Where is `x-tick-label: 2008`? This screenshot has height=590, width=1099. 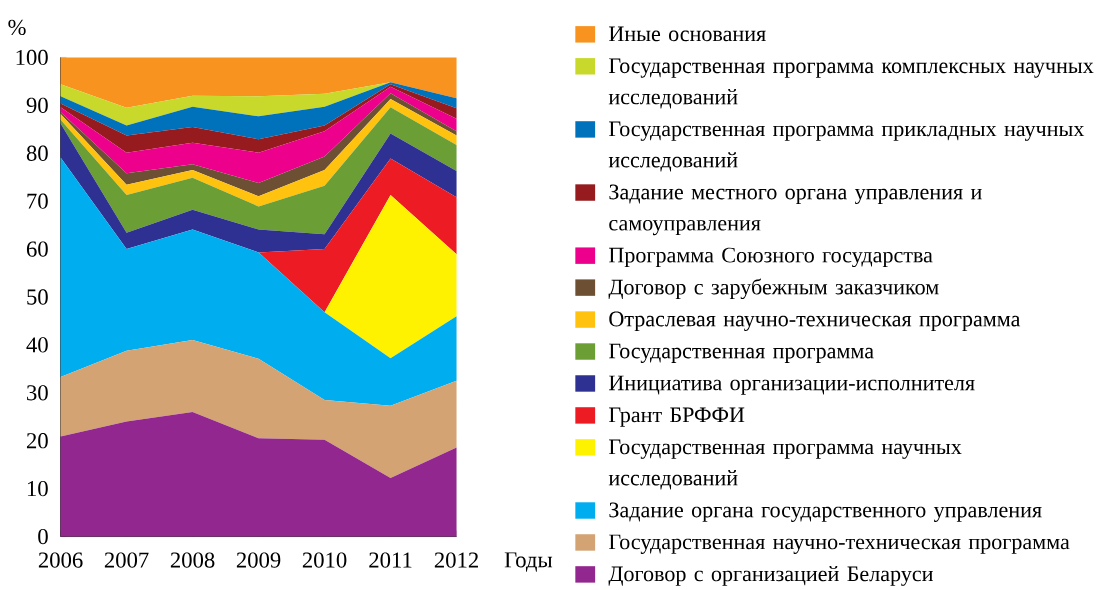 x-tick-label: 2008 is located at coordinates (192, 560).